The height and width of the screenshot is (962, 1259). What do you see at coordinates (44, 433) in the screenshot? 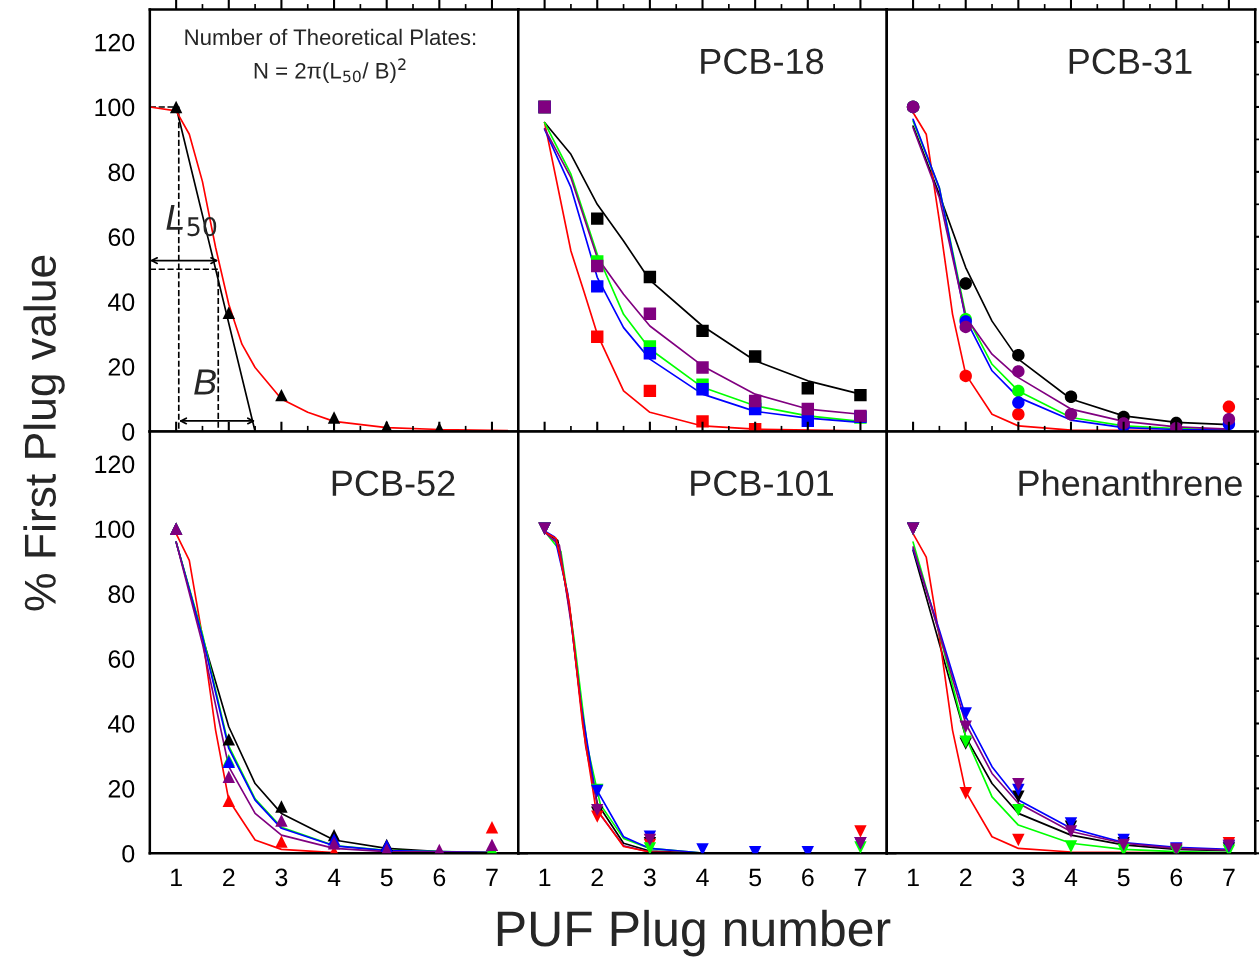
I see `y-axis-title: % First Plug value` at bounding box center [44, 433].